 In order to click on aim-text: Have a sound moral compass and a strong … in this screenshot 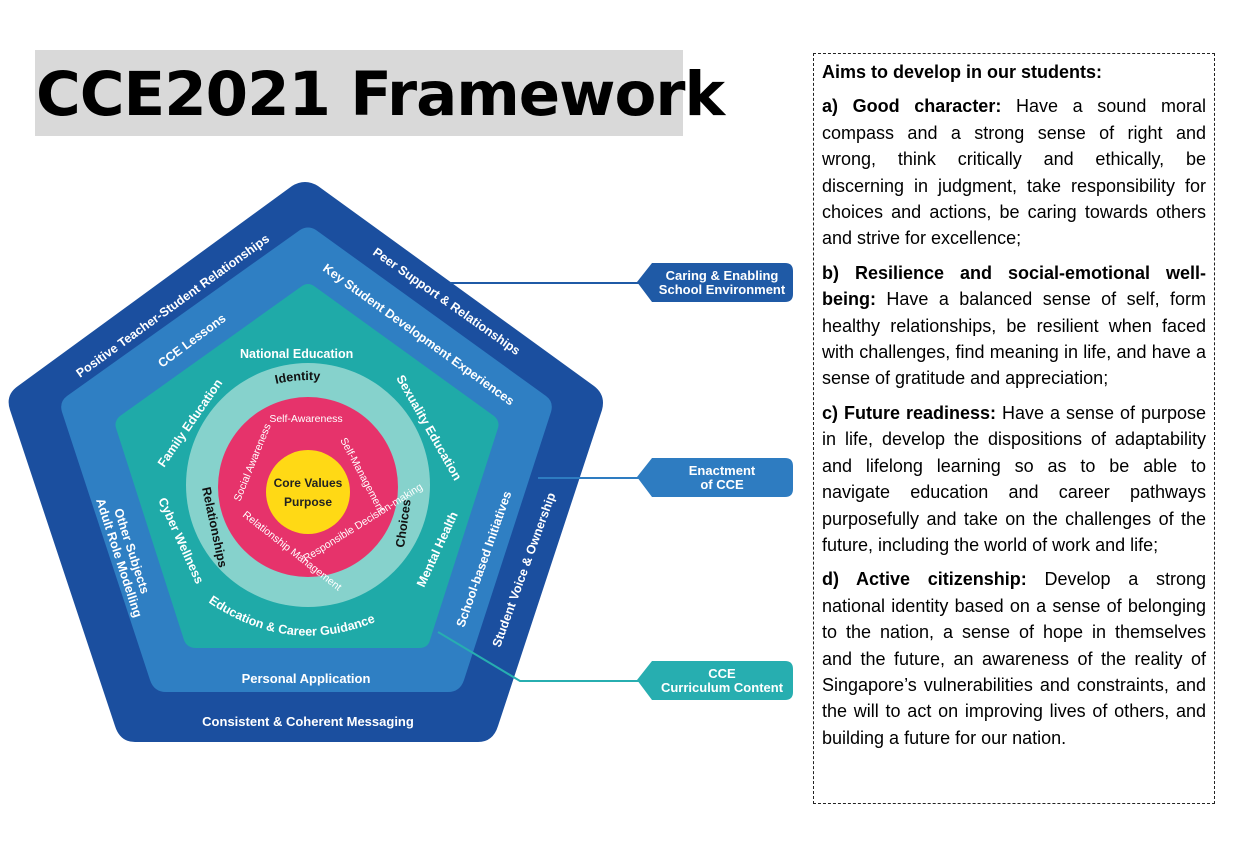, I will do `click(1014, 172)`.